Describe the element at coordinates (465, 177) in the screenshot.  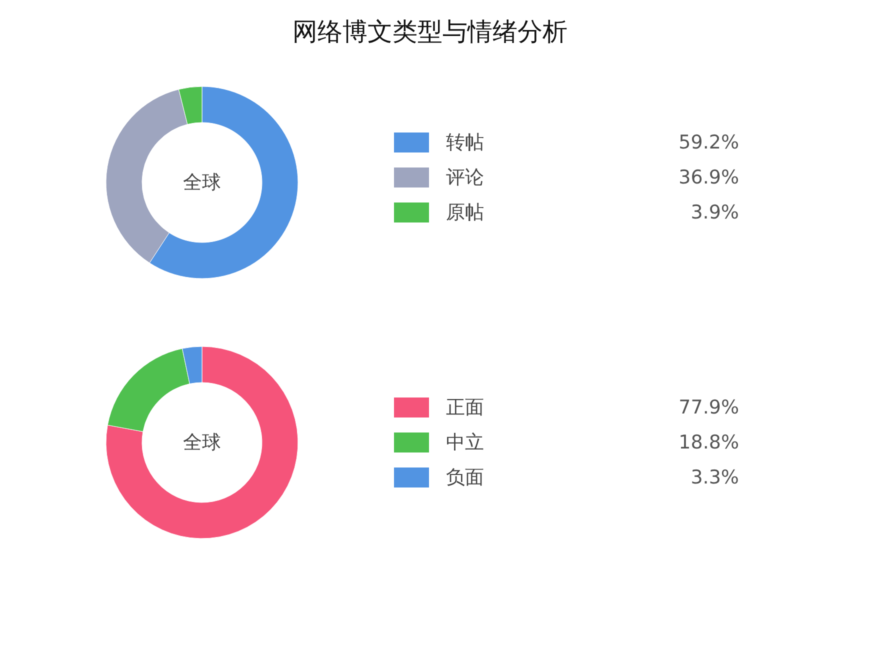
I see `legend-label: 评论` at that location.